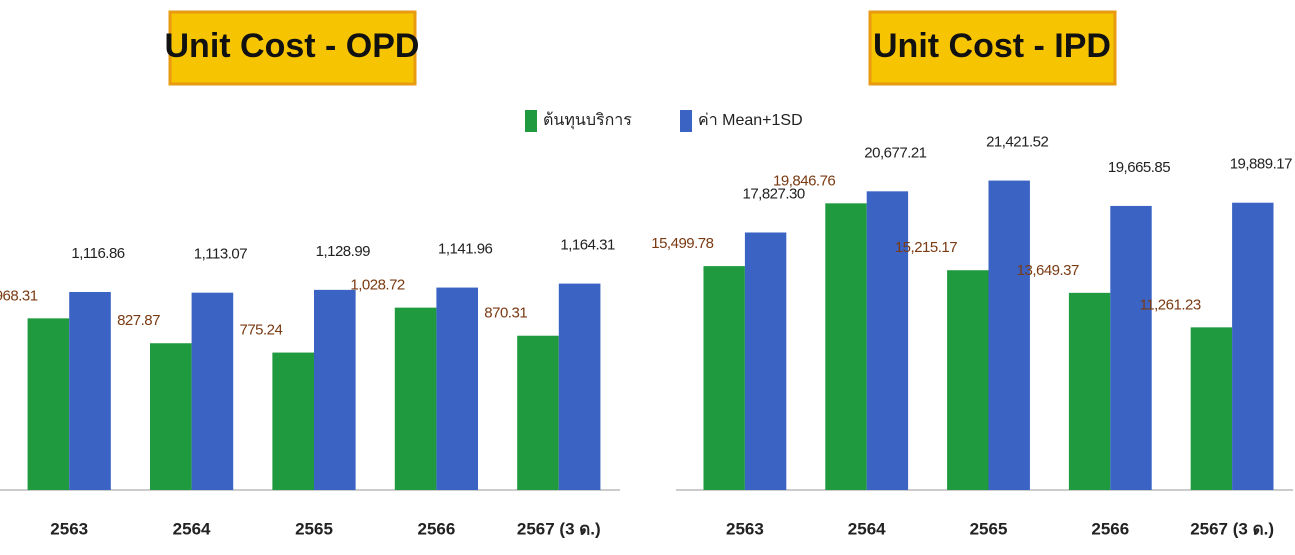 This screenshot has height=555, width=1295. Describe the element at coordinates (220, 254) in the screenshot. I see `data-label: 1,113.07` at that location.